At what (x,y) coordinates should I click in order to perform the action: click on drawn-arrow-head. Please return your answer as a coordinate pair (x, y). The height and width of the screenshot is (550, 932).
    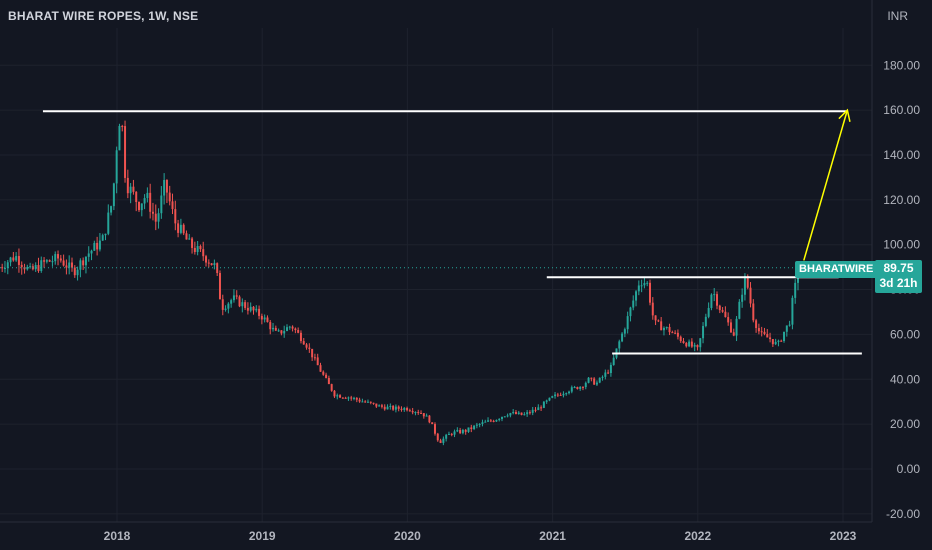
    Looking at the image, I should click on (844, 115).